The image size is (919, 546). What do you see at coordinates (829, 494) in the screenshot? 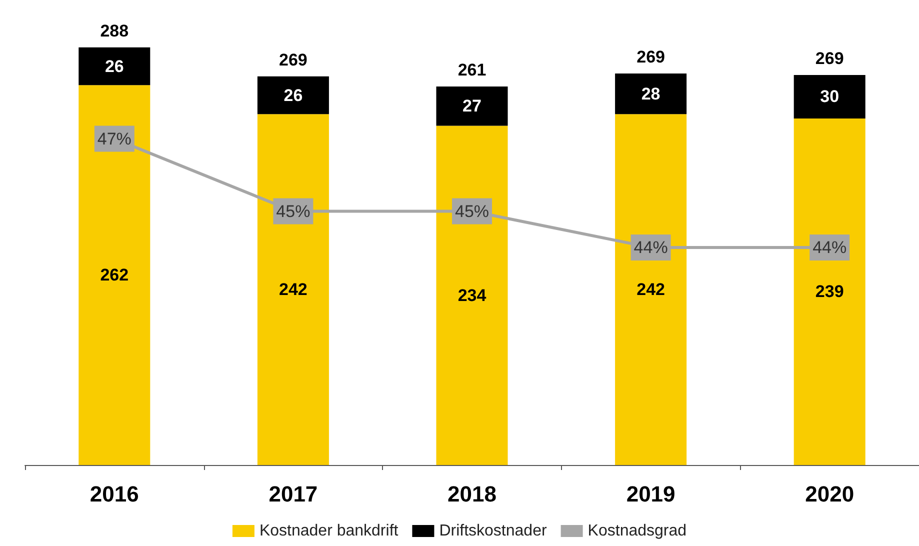
I see `x-tick-label: 2020` at bounding box center [829, 494].